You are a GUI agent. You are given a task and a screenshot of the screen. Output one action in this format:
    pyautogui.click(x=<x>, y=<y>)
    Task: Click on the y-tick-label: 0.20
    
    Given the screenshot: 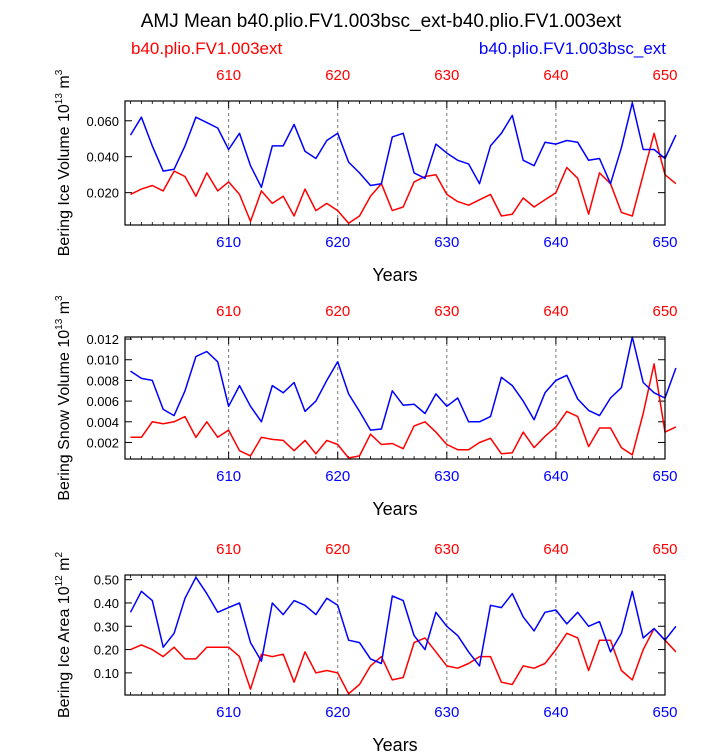 What is the action you would take?
    pyautogui.click(x=106, y=650)
    